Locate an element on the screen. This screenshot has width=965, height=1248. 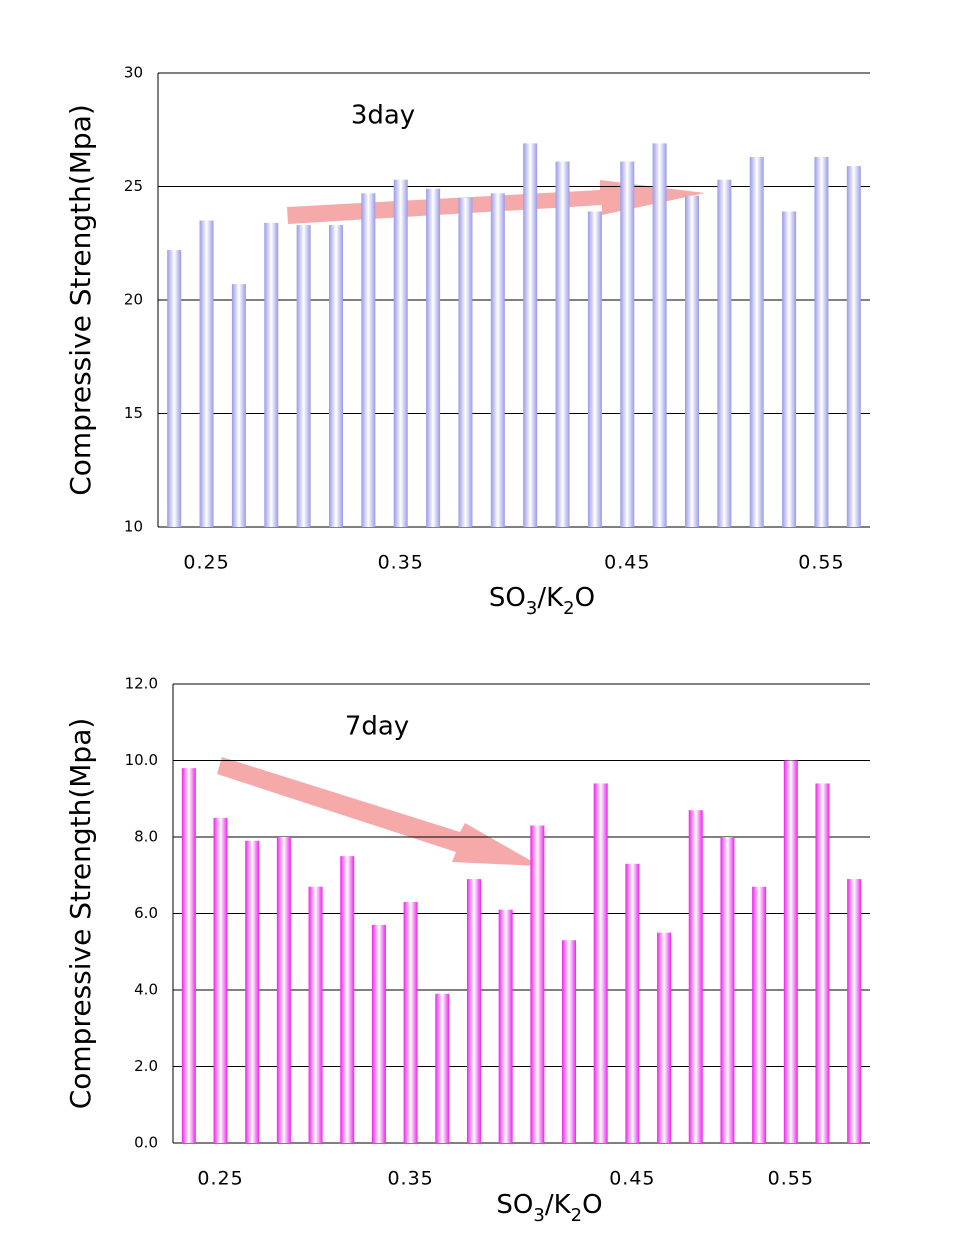
y-tick-label: 0.0 is located at coordinates (146, 1143).